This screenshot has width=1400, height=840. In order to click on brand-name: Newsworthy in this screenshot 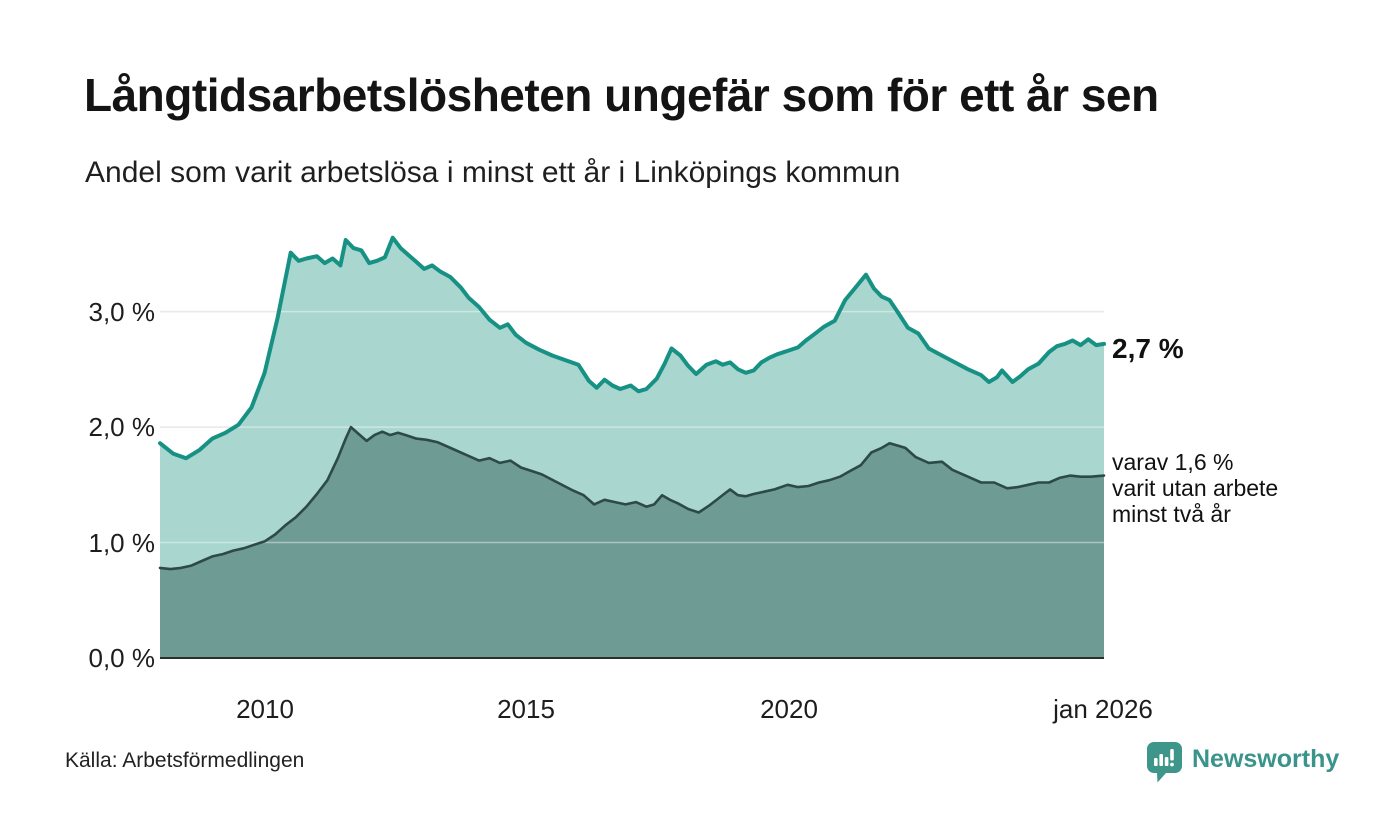, I will do `click(1266, 759)`.